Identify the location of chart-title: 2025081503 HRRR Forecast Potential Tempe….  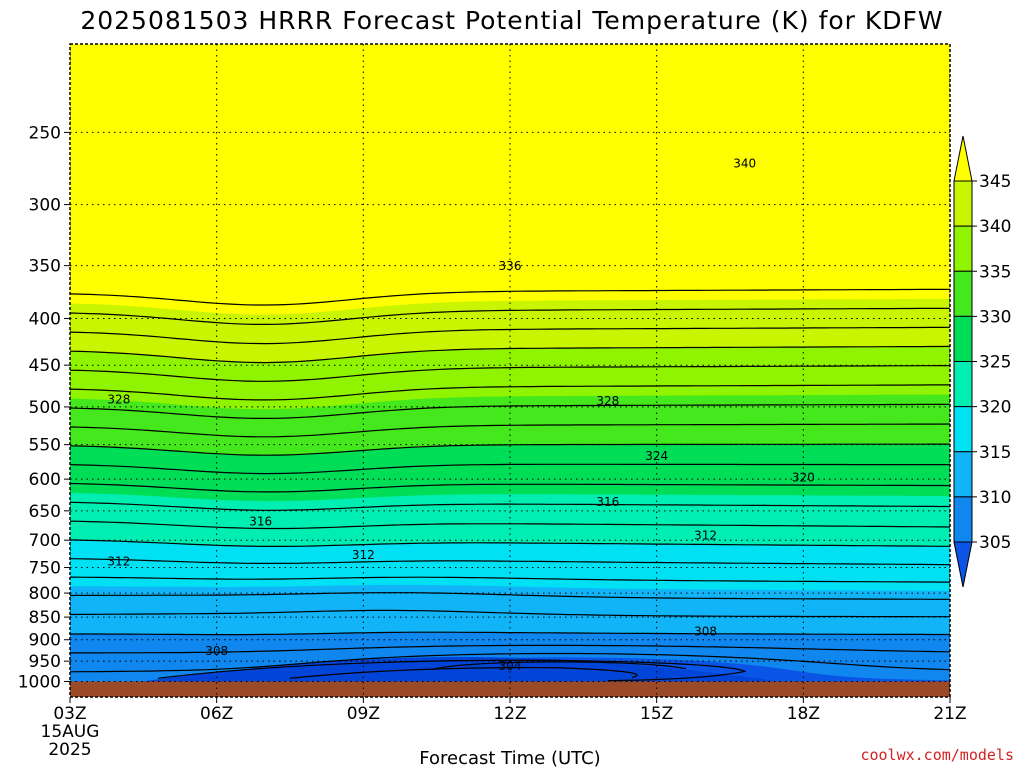
(511, 20).